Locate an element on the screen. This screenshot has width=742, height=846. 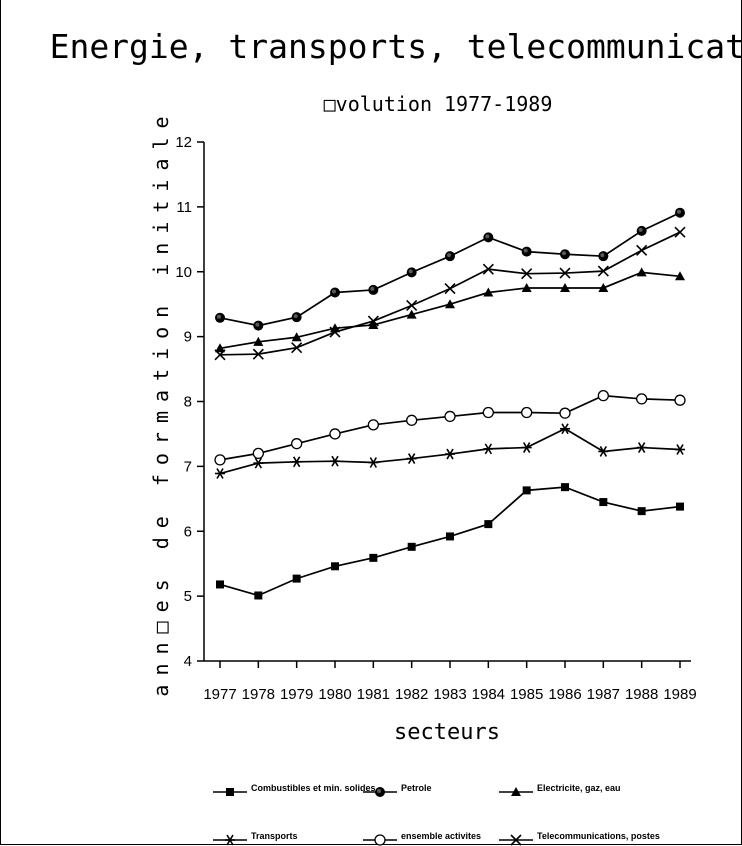
y-tick-label: 10 is located at coordinates (183, 272).